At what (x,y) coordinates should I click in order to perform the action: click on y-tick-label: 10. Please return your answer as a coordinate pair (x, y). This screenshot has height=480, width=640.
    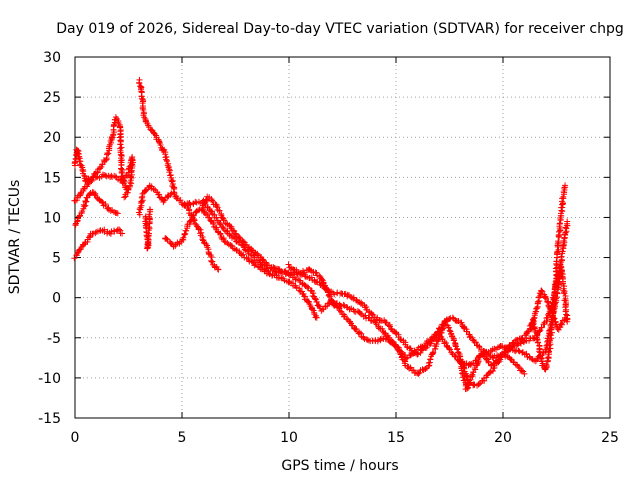
    Looking at the image, I should click on (52, 218).